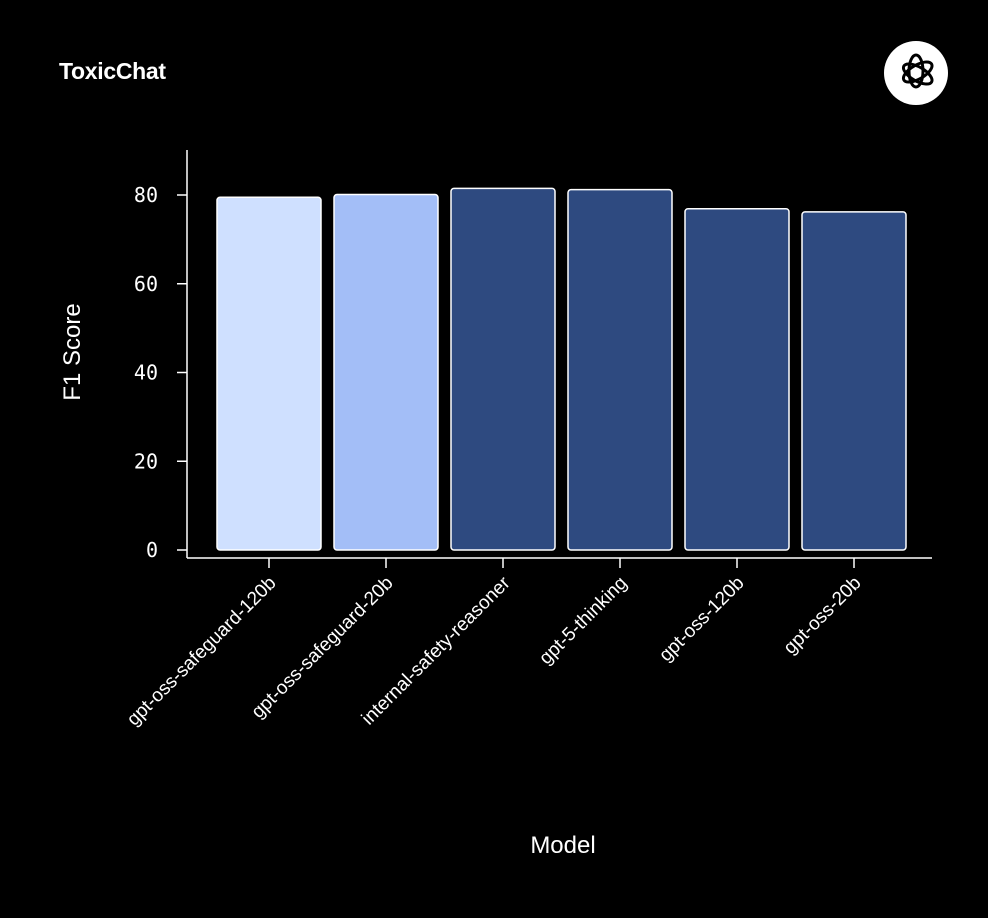 The image size is (988, 918). What do you see at coordinates (737, 379) in the screenshot?
I see `bar-gpt-oss-120b` at bounding box center [737, 379].